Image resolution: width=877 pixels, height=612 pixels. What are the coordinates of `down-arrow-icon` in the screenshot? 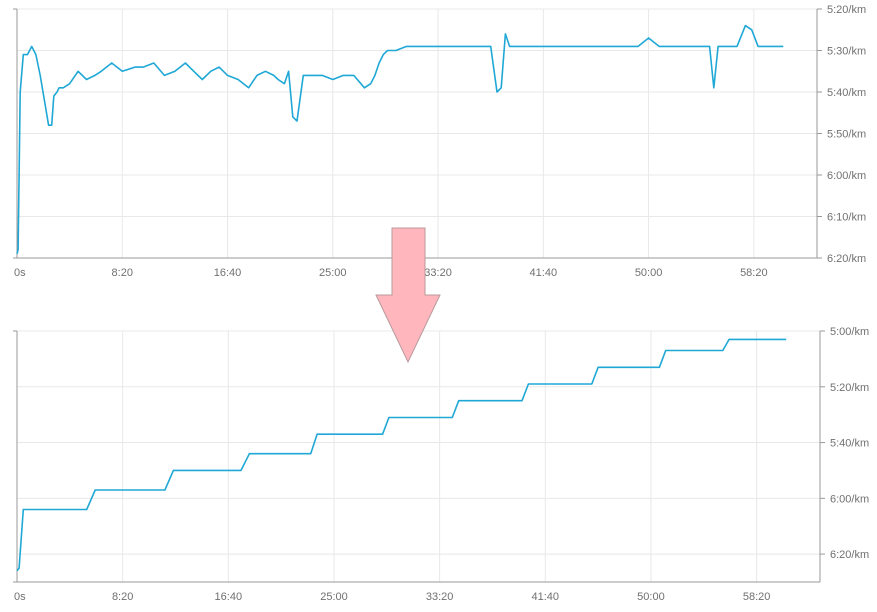 It's located at (408, 295).